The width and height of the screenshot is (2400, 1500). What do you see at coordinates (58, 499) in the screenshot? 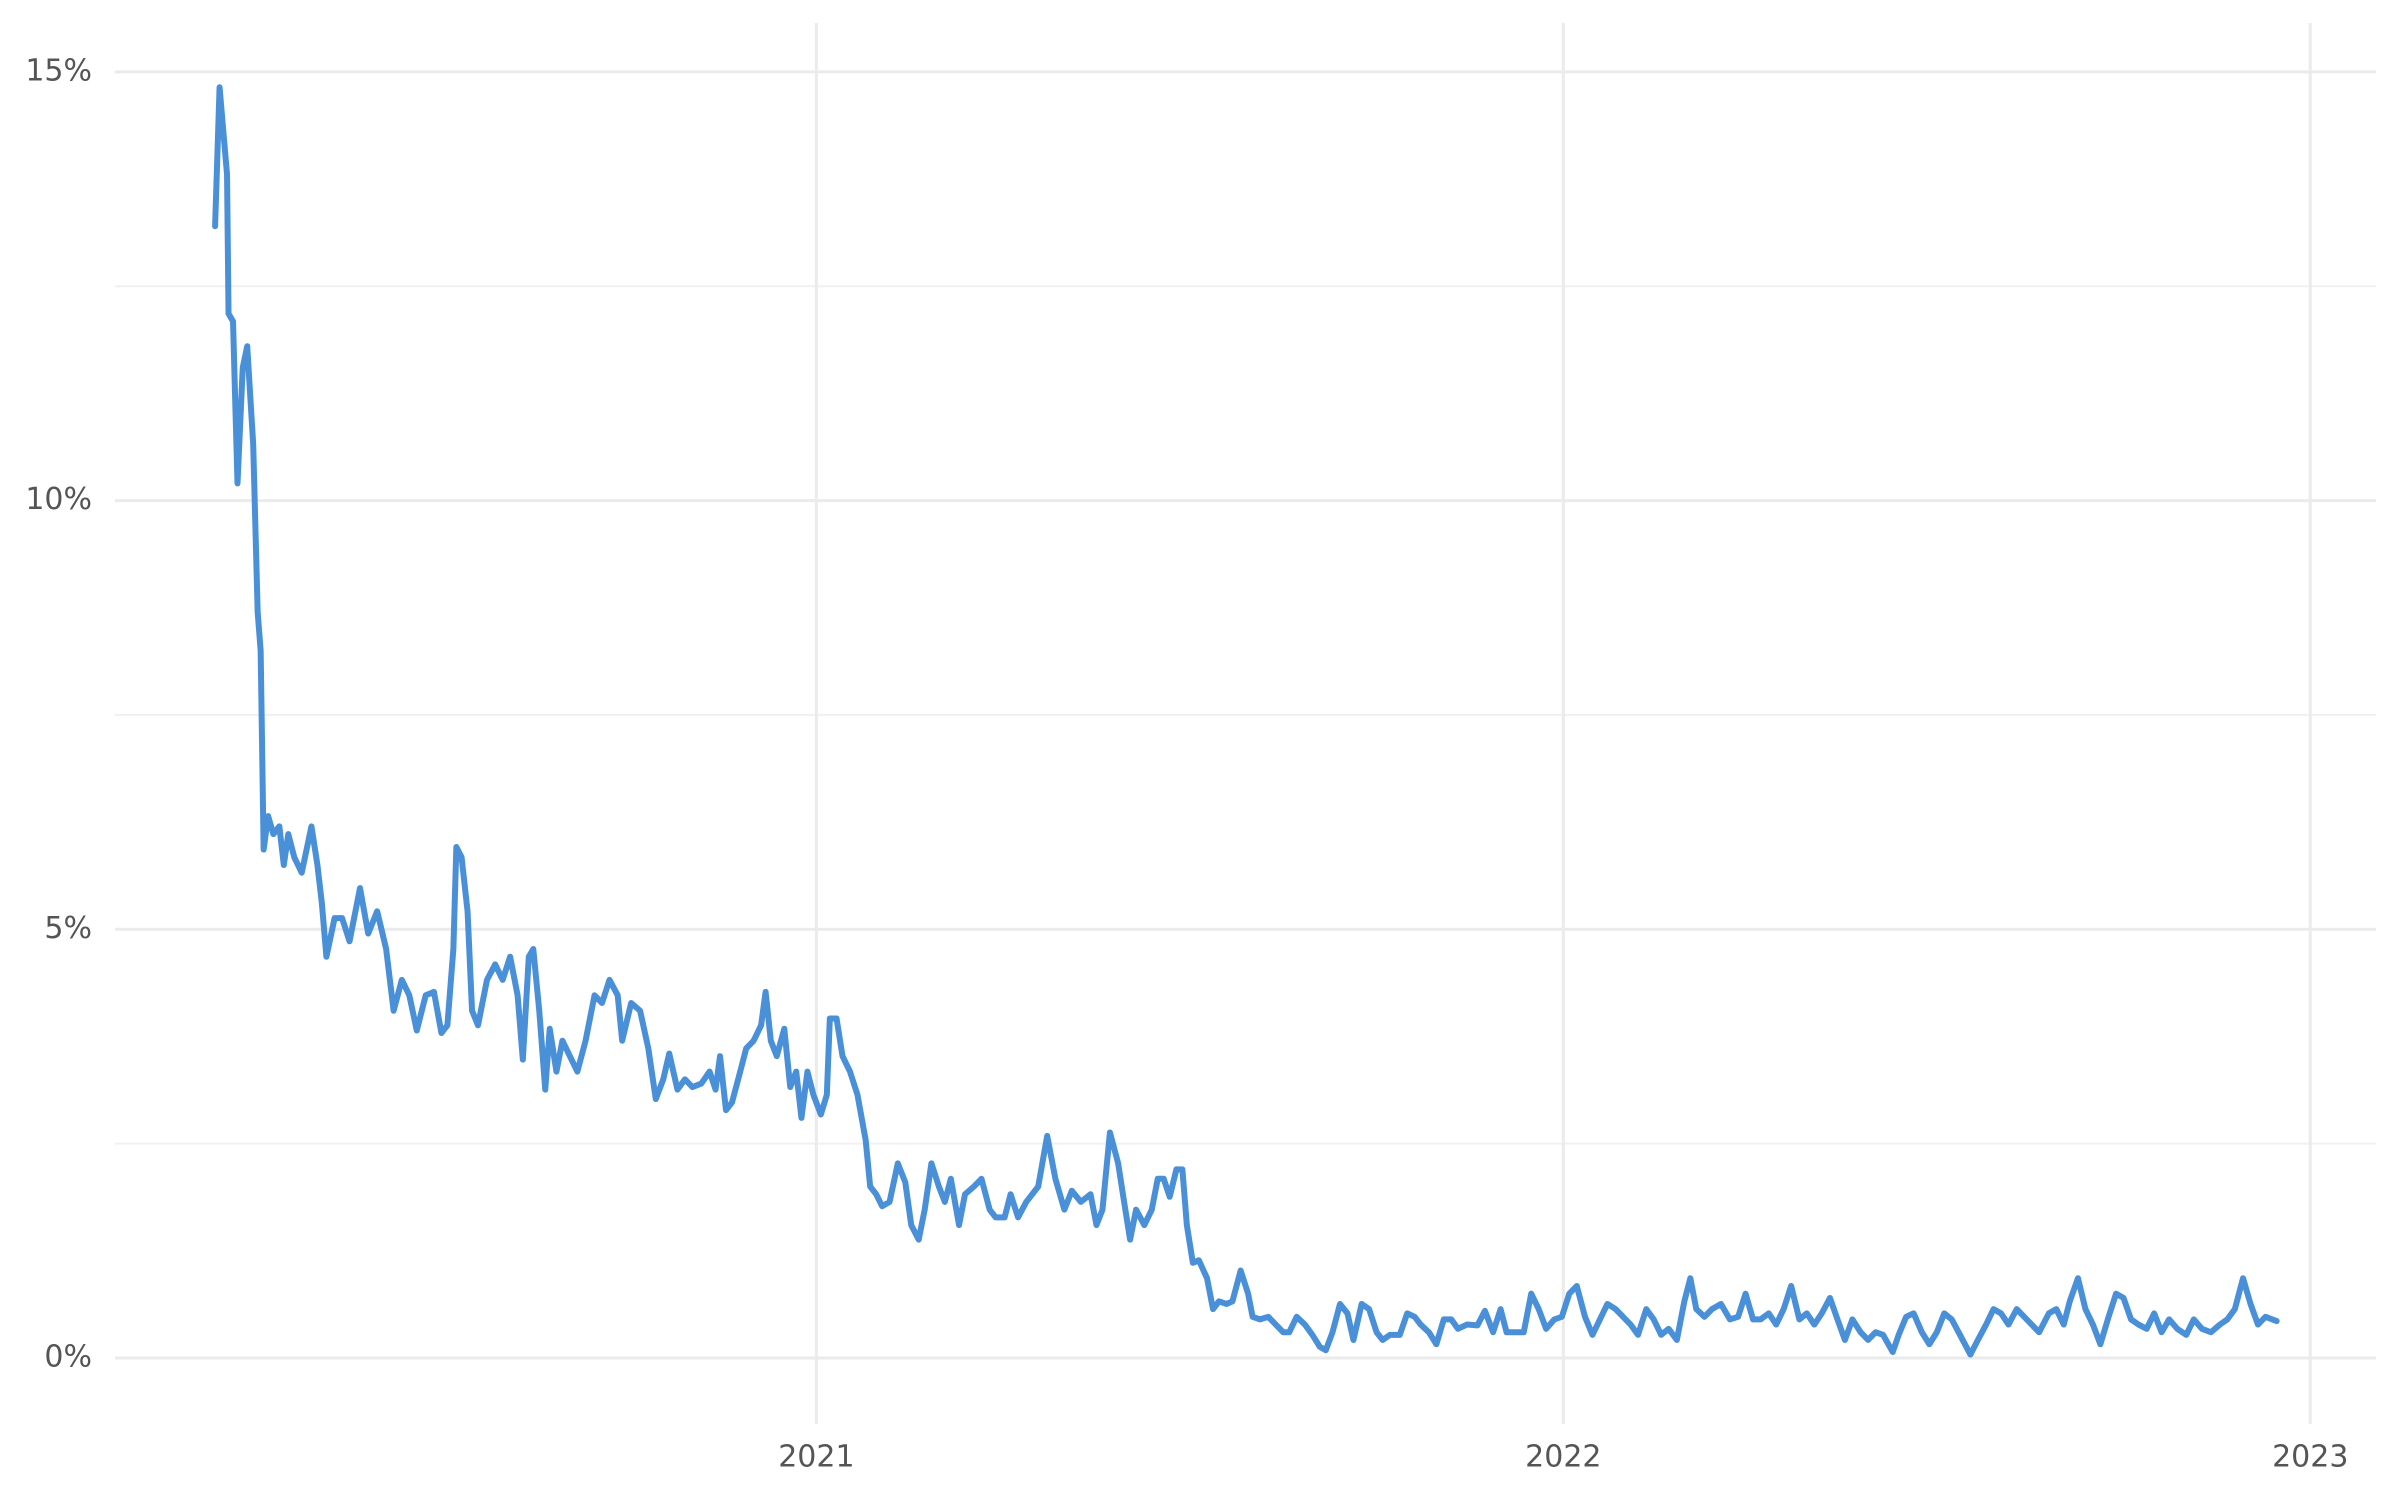
I see `y-tick-label: 10%` at bounding box center [58, 499].